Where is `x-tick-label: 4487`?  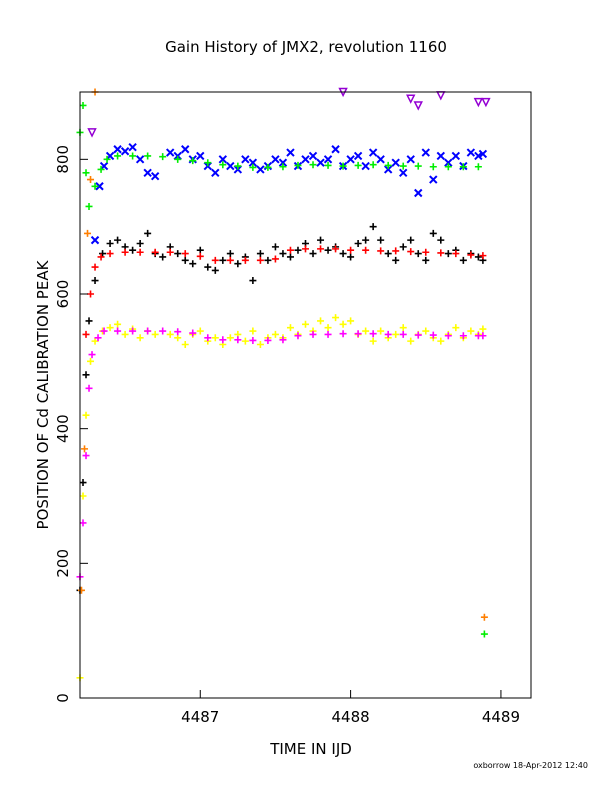 x-tick-label: 4487 is located at coordinates (200, 717).